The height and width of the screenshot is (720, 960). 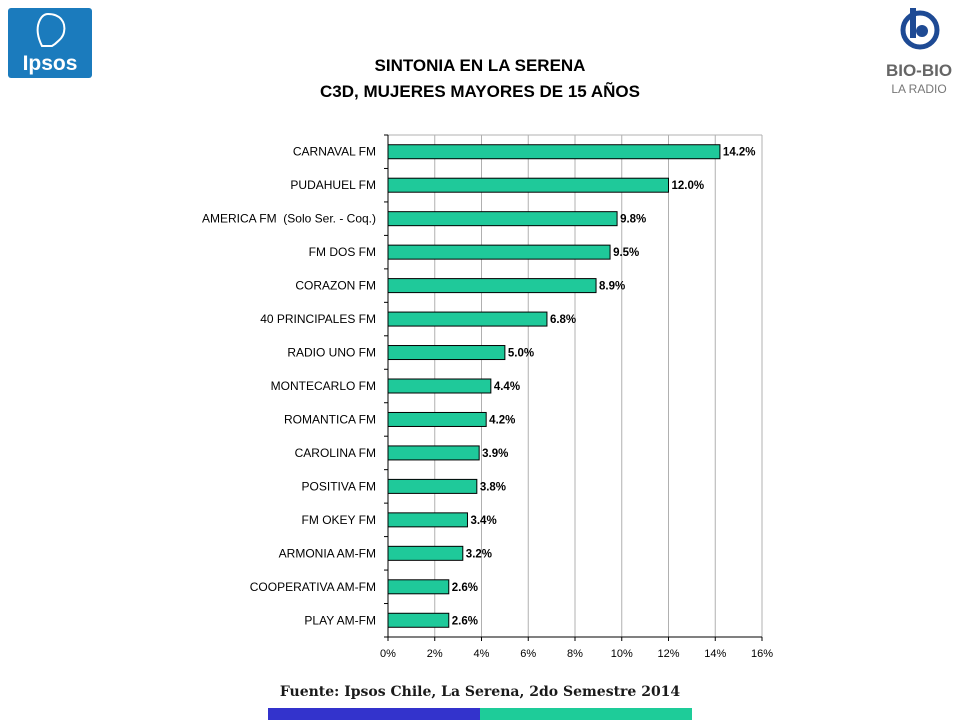 I want to click on biobio-logo-subtext: LA RADIO, so click(x=918, y=89).